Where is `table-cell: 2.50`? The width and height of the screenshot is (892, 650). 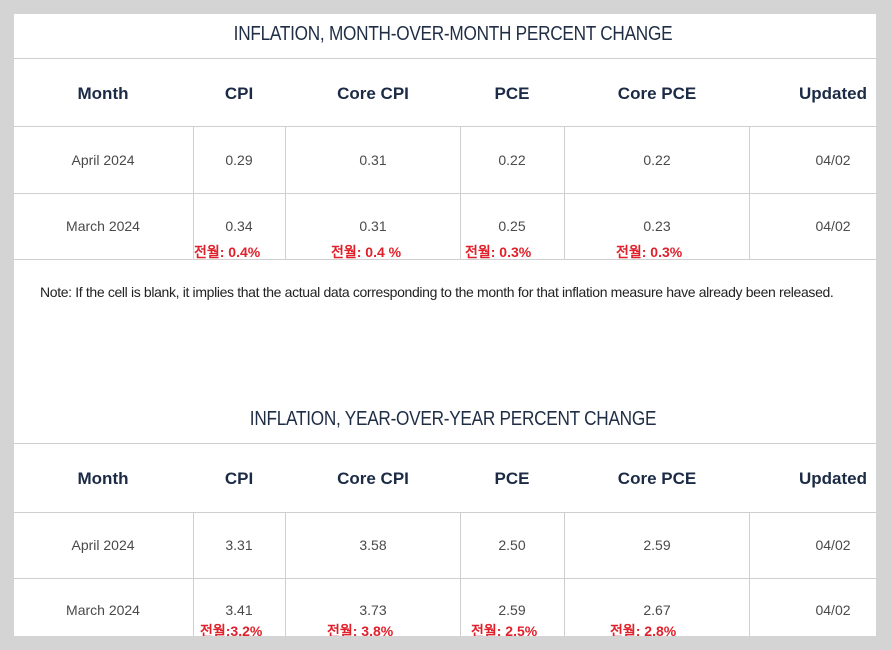
table-cell: 2.50 is located at coordinates (512, 545).